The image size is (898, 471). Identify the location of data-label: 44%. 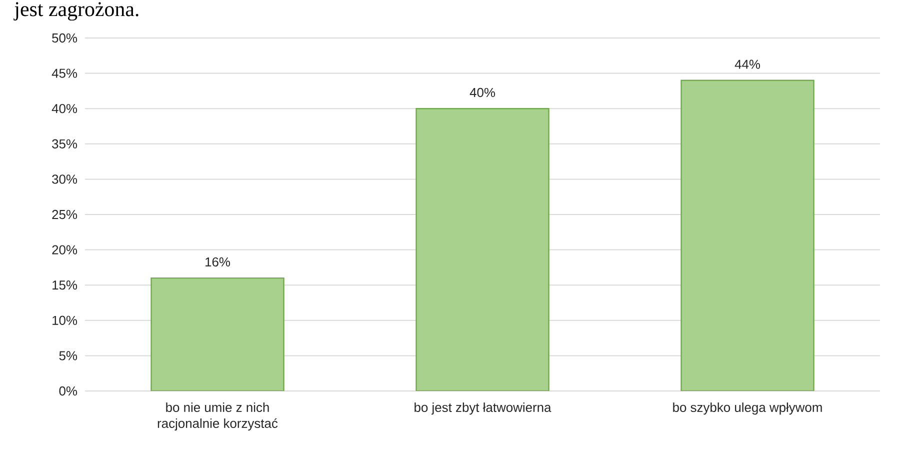
(747, 64).